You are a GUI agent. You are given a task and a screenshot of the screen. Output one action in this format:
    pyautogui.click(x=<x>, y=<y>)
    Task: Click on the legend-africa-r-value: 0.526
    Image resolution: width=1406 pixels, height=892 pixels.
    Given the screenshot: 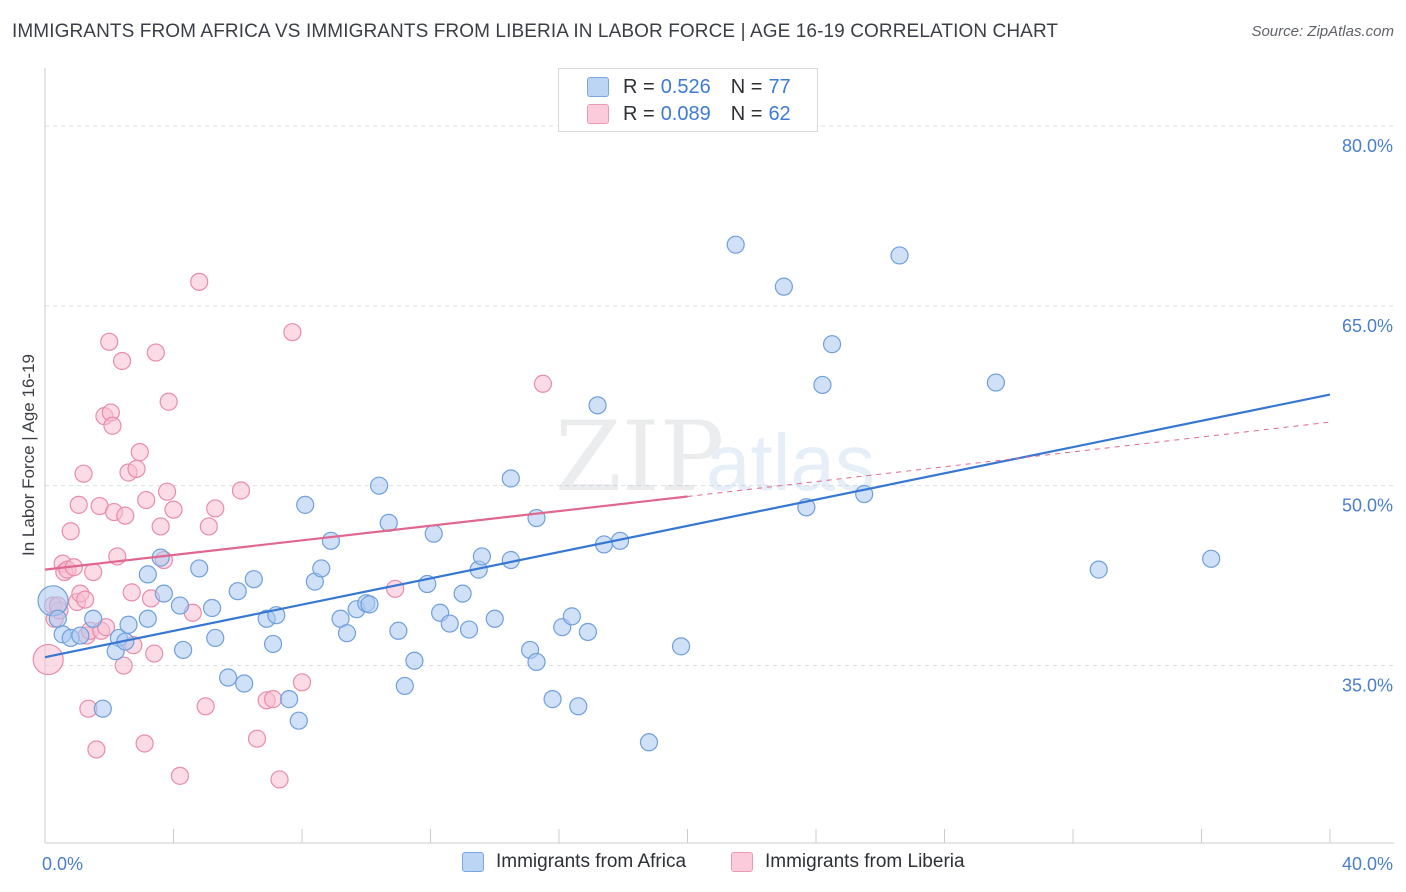 What is the action you would take?
    pyautogui.click(x=685, y=86)
    